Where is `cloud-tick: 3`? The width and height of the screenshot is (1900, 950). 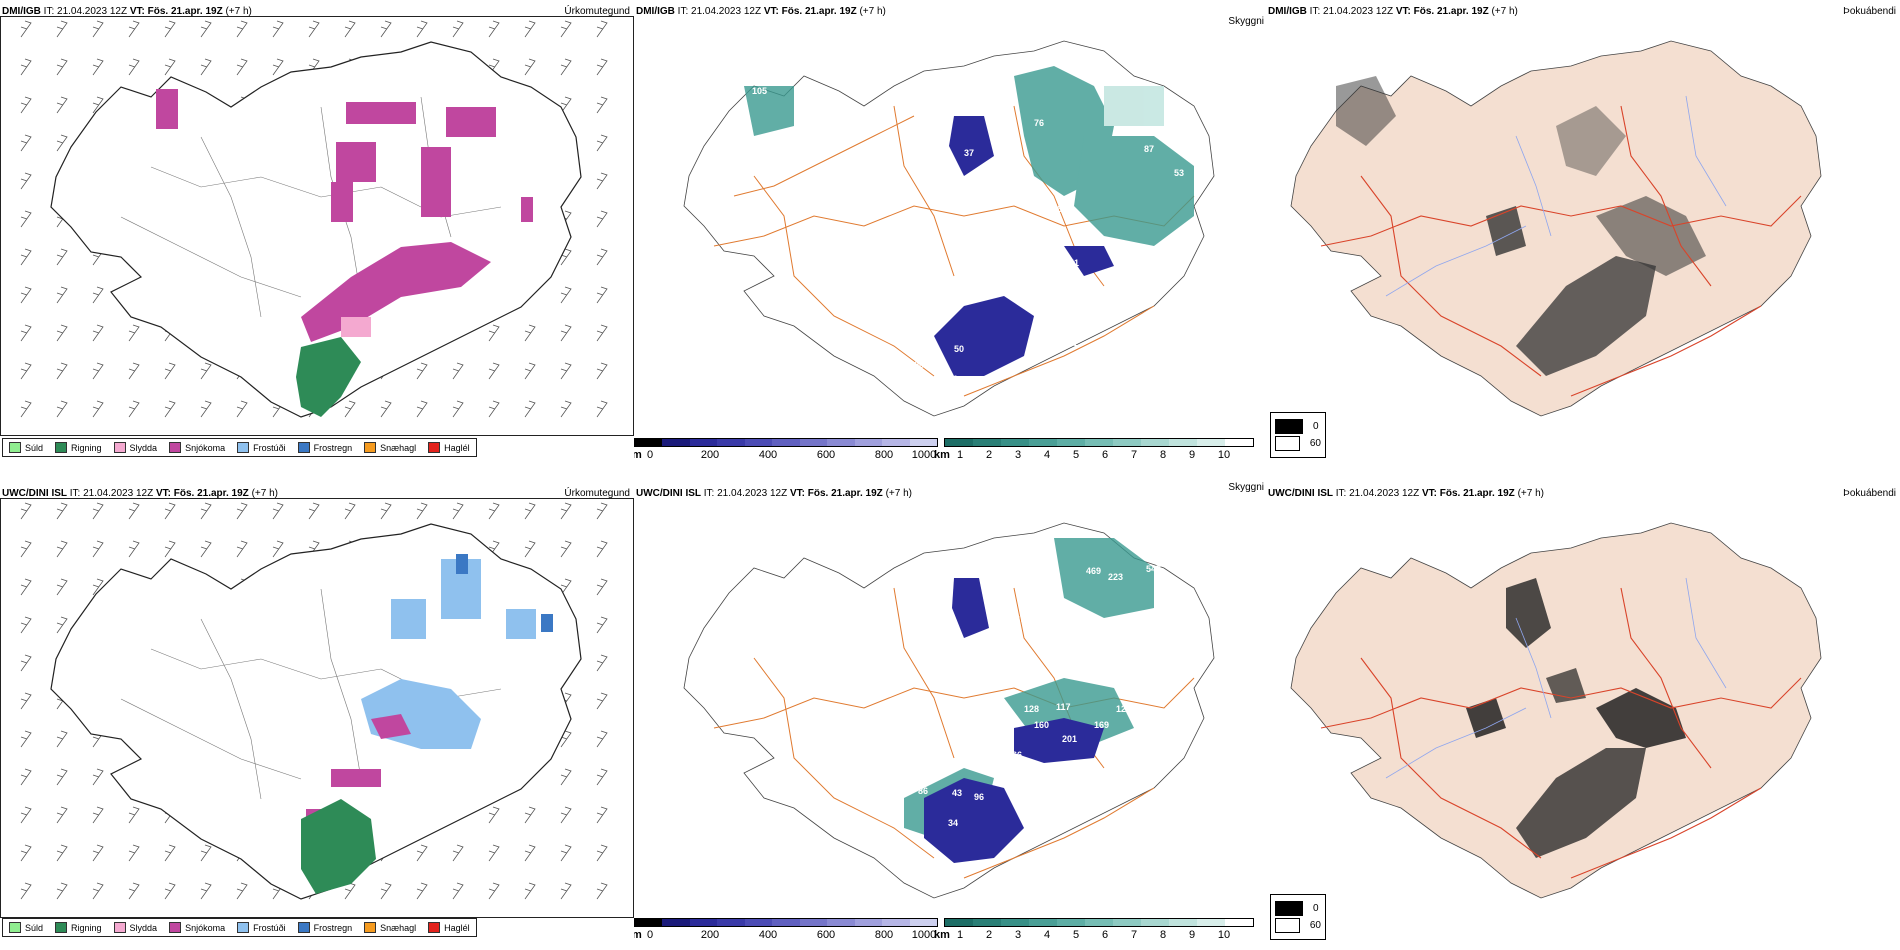 cloud-tick: 3 is located at coordinates (1018, 455).